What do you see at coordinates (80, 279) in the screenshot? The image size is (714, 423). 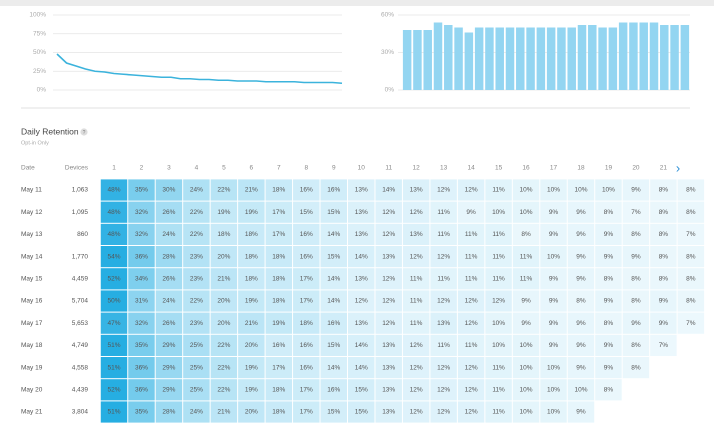 I see `row-devices: 4,459` at bounding box center [80, 279].